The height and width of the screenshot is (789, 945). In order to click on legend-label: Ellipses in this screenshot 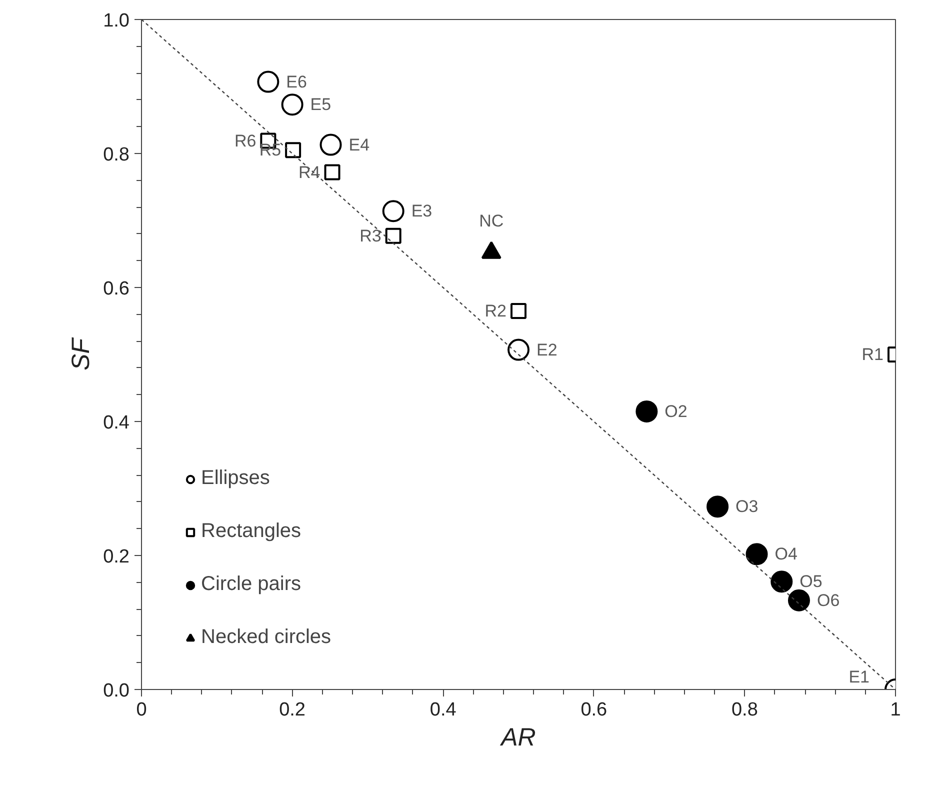, I will do `click(235, 478)`.